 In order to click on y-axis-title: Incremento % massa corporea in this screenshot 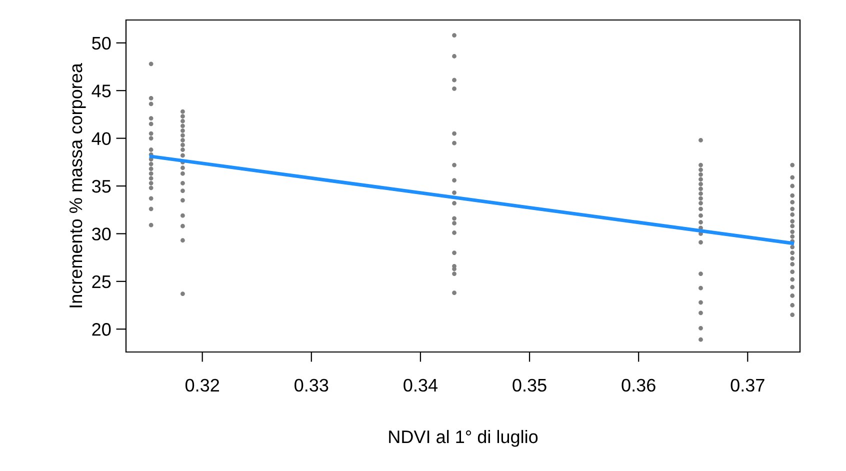, I will do `click(78, 185)`.